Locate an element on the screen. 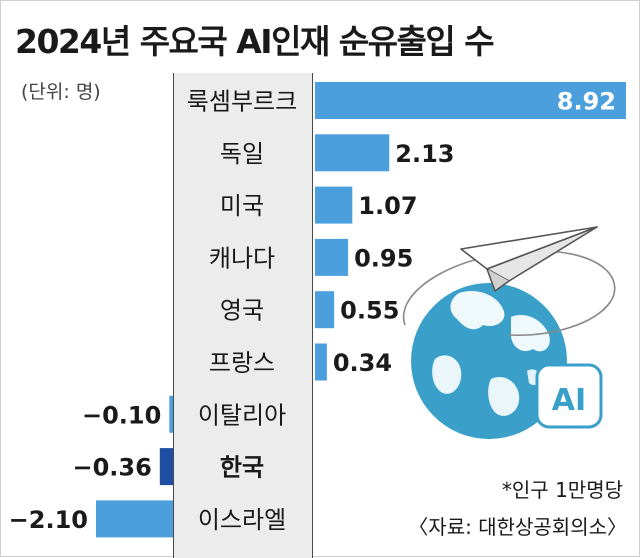  category-label: 영국 is located at coordinates (242, 311).